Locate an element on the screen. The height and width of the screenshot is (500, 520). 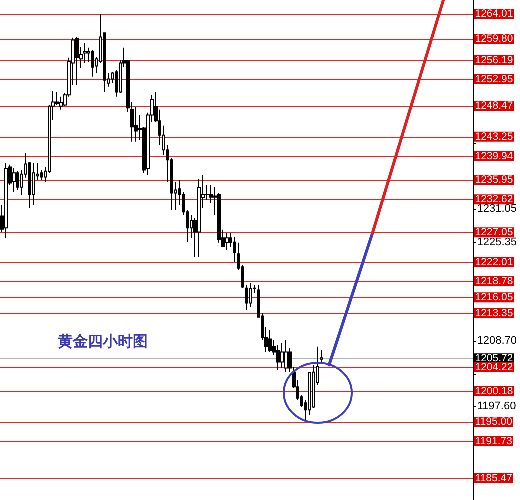
ref-line-label: 1195.00 is located at coordinates (494, 422).